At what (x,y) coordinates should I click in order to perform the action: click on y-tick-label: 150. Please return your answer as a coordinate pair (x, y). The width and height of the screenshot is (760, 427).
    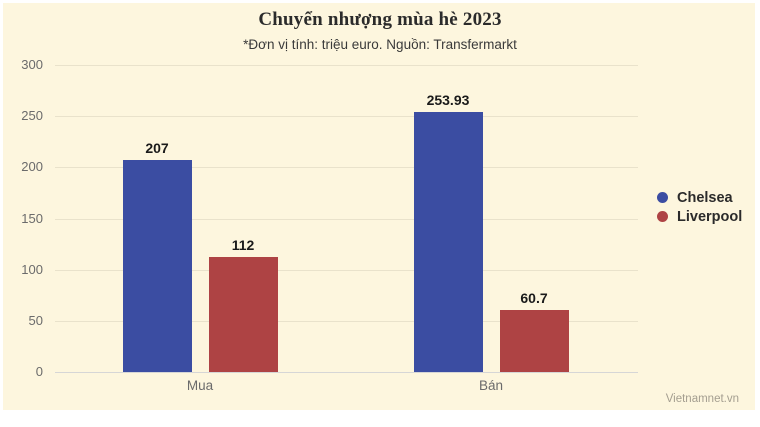
    Looking at the image, I should click on (32, 218).